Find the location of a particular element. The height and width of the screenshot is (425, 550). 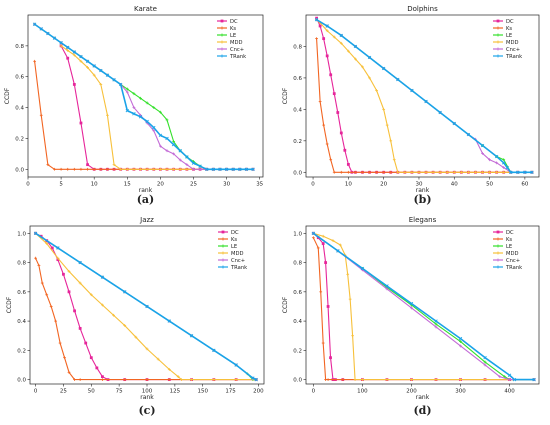

legend-label: Cnc+ is located at coordinates (238, 261).